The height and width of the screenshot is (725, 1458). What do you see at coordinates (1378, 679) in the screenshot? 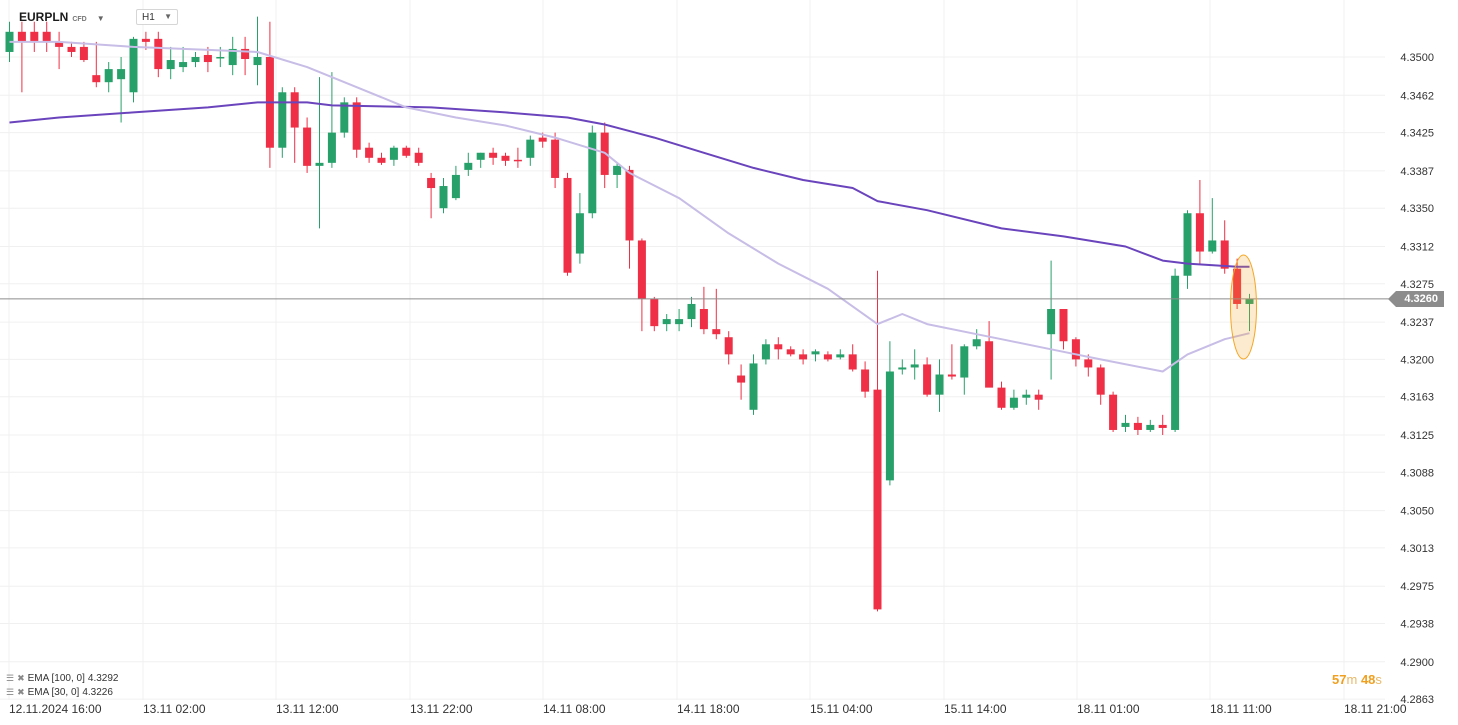
I see `timer-seconds-unit: s` at bounding box center [1378, 679].